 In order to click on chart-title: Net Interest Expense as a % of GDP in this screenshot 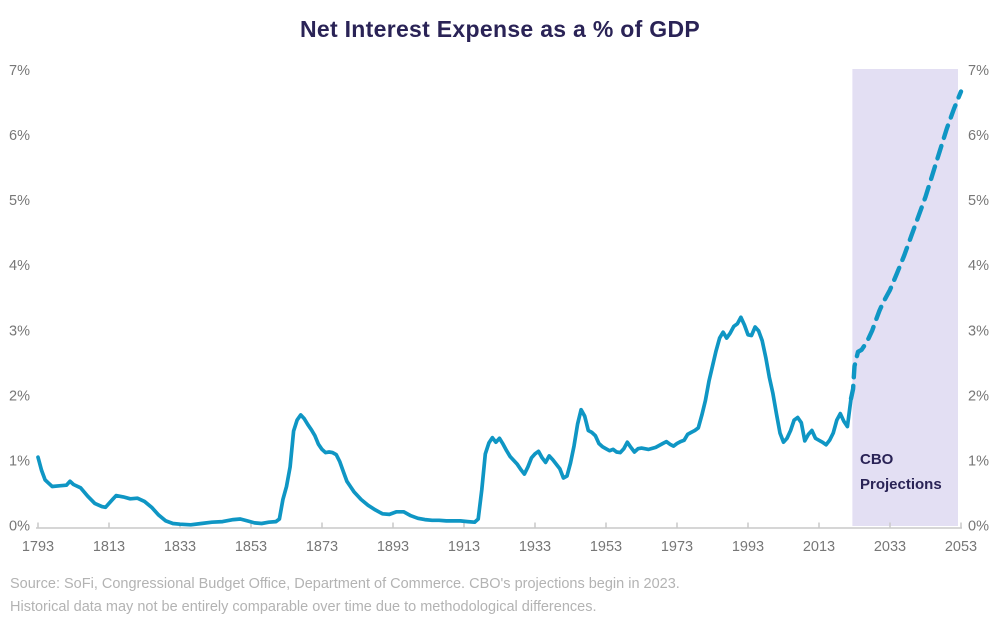, I will do `click(500, 29)`.